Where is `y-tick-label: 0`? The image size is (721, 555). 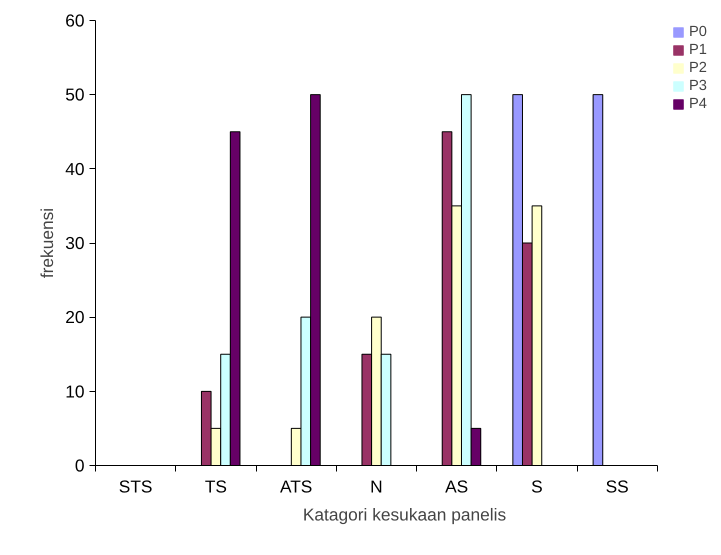
y-tick-label: 0 is located at coordinates (79, 466).